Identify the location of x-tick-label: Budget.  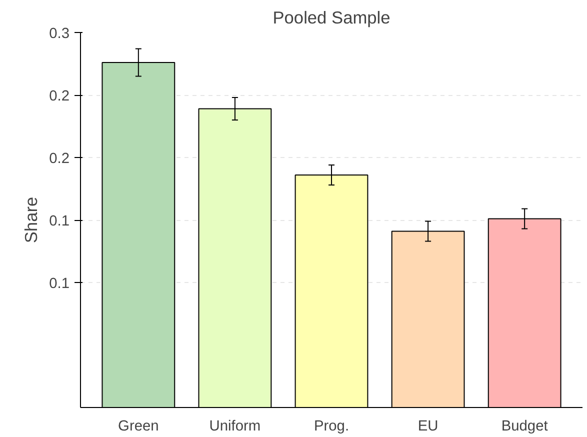
(524, 426).